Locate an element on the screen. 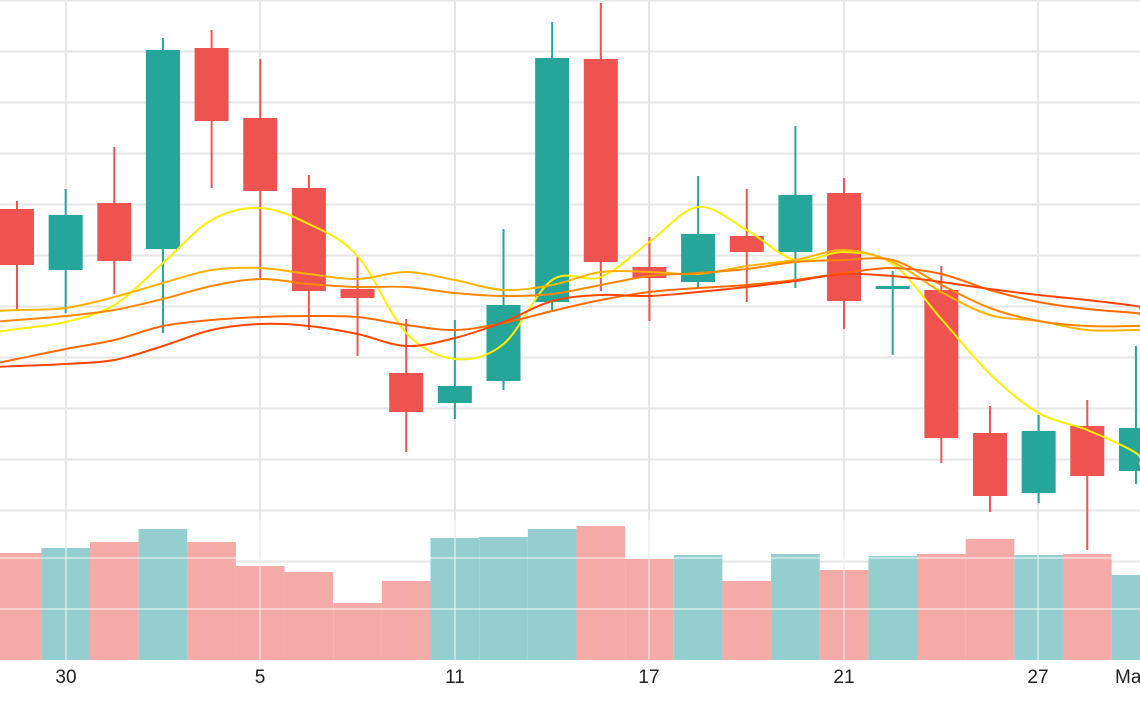 This screenshot has height=710, width=1140. x-tick-label: 27 is located at coordinates (1037, 677).